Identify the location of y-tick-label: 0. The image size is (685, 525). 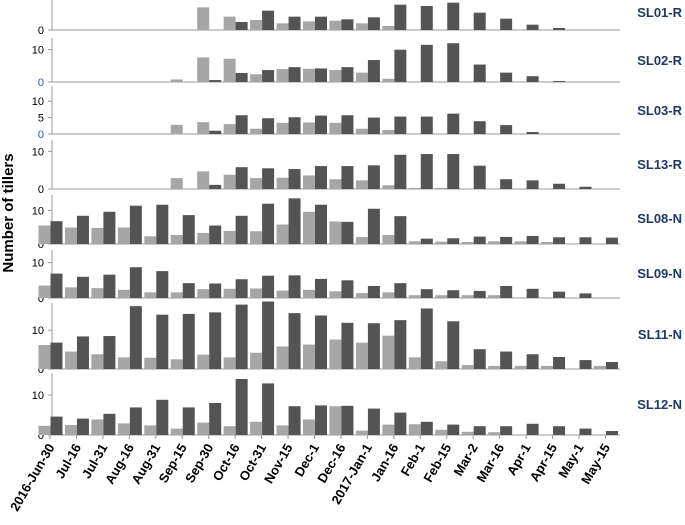
(41, 190).